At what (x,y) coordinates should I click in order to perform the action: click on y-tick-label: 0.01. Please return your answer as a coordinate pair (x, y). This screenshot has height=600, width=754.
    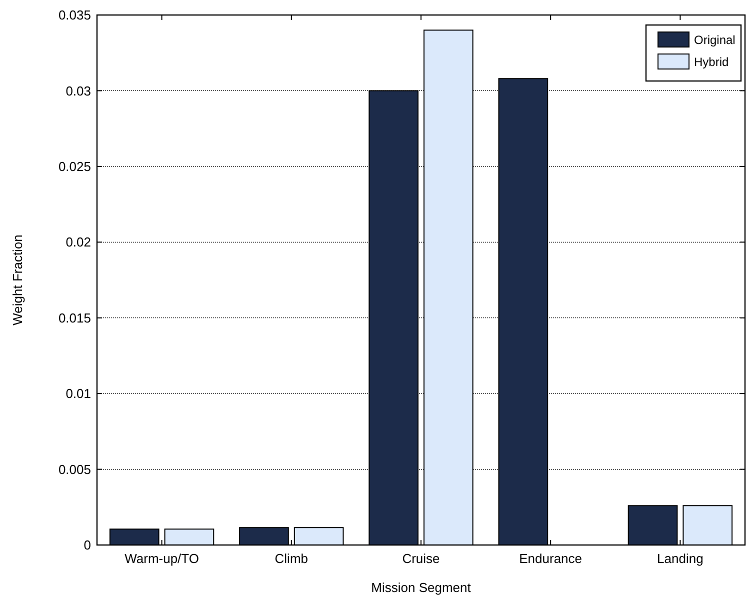
    Looking at the image, I should click on (78, 394).